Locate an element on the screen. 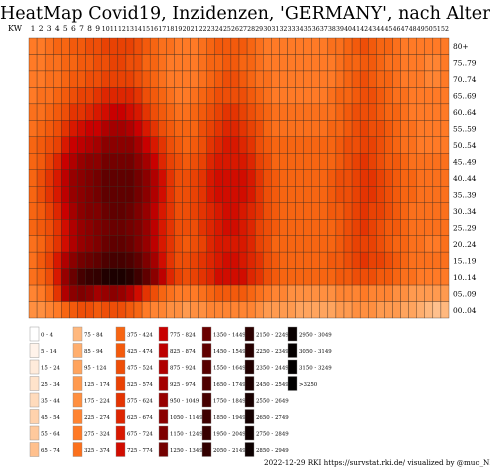 The image size is (490, 470). week-tick-label: 9 is located at coordinates (97, 28).